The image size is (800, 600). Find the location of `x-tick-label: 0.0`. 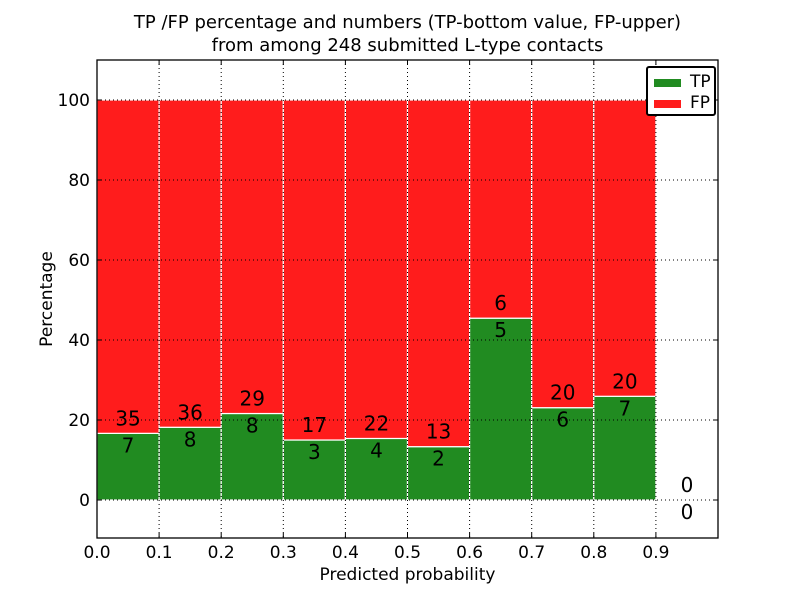

x-tick-label: 0.0 is located at coordinates (96, 553).